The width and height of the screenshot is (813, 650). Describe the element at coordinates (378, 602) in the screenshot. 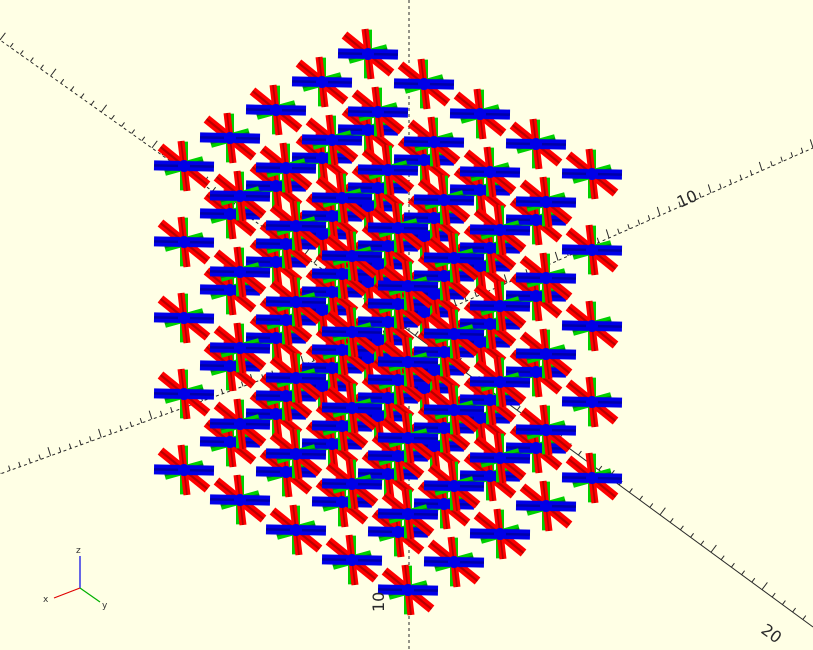

I see `scale-label-z: 10` at that location.